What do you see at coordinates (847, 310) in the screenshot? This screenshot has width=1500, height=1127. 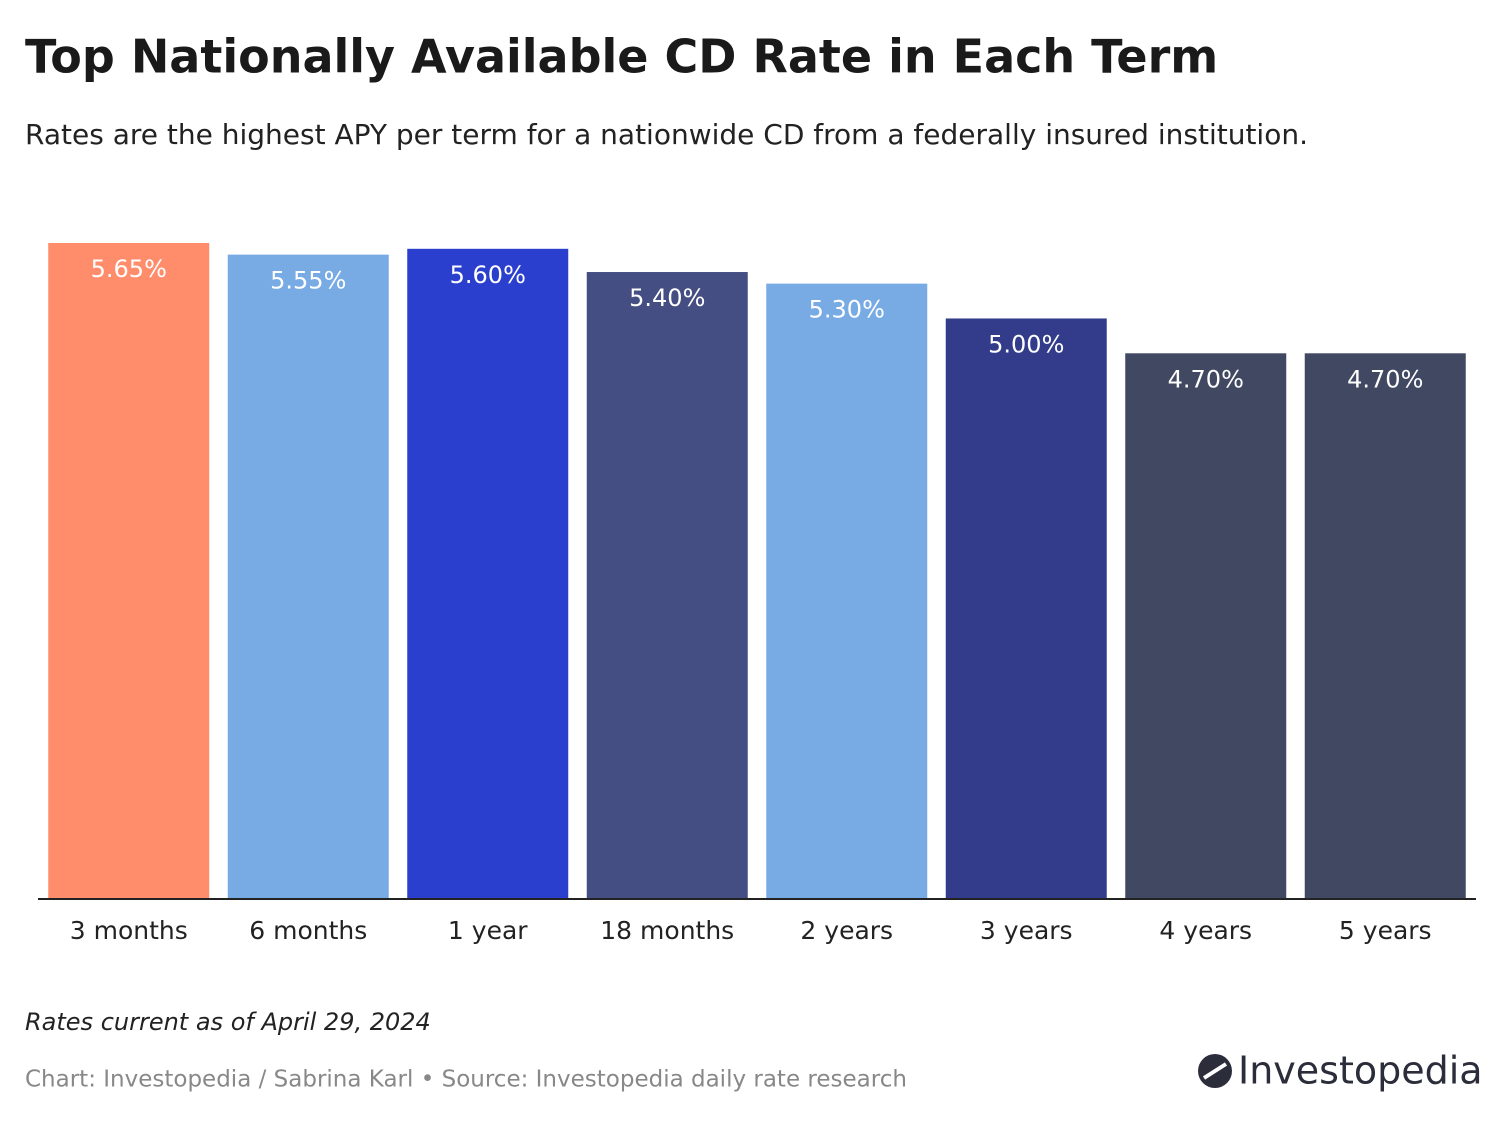 I see `value-label: 5.30%` at bounding box center [847, 310].